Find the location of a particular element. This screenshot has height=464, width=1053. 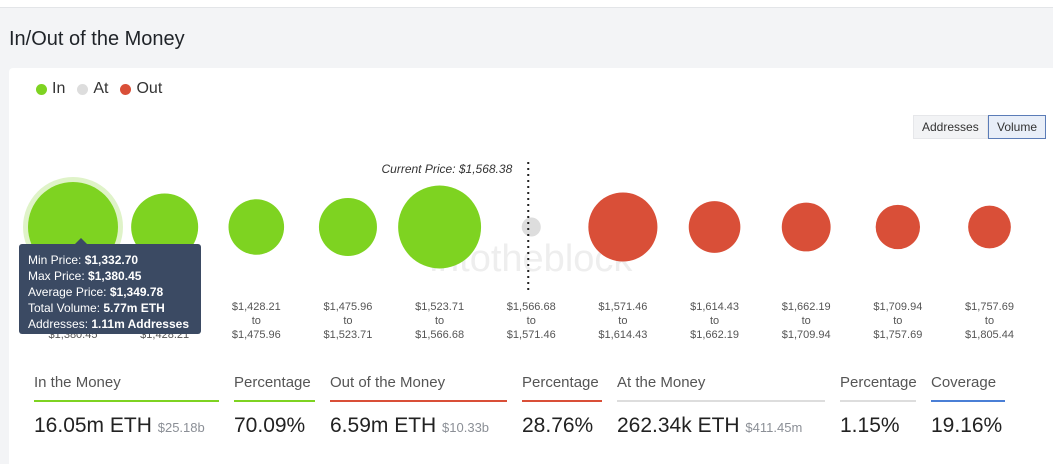

tooltip-min-label: Min Price: is located at coordinates (55, 260).